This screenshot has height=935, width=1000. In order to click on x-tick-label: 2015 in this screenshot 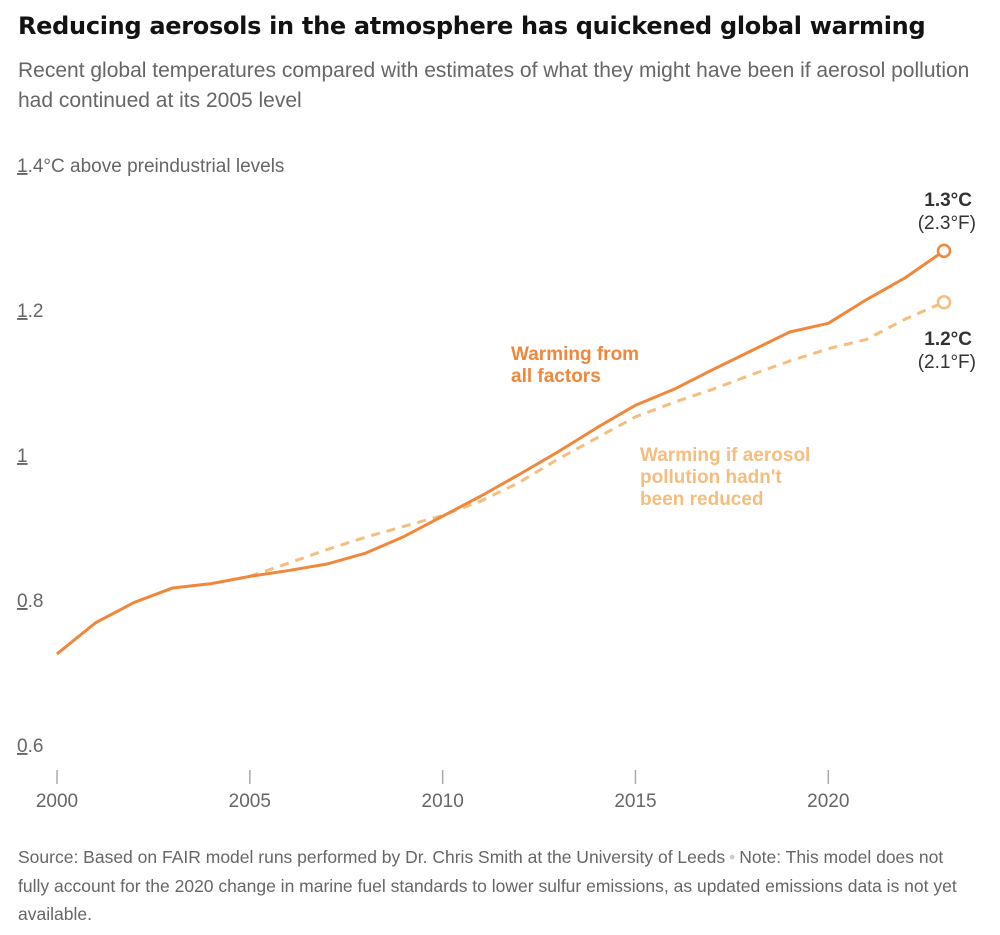, I will do `click(635, 801)`.